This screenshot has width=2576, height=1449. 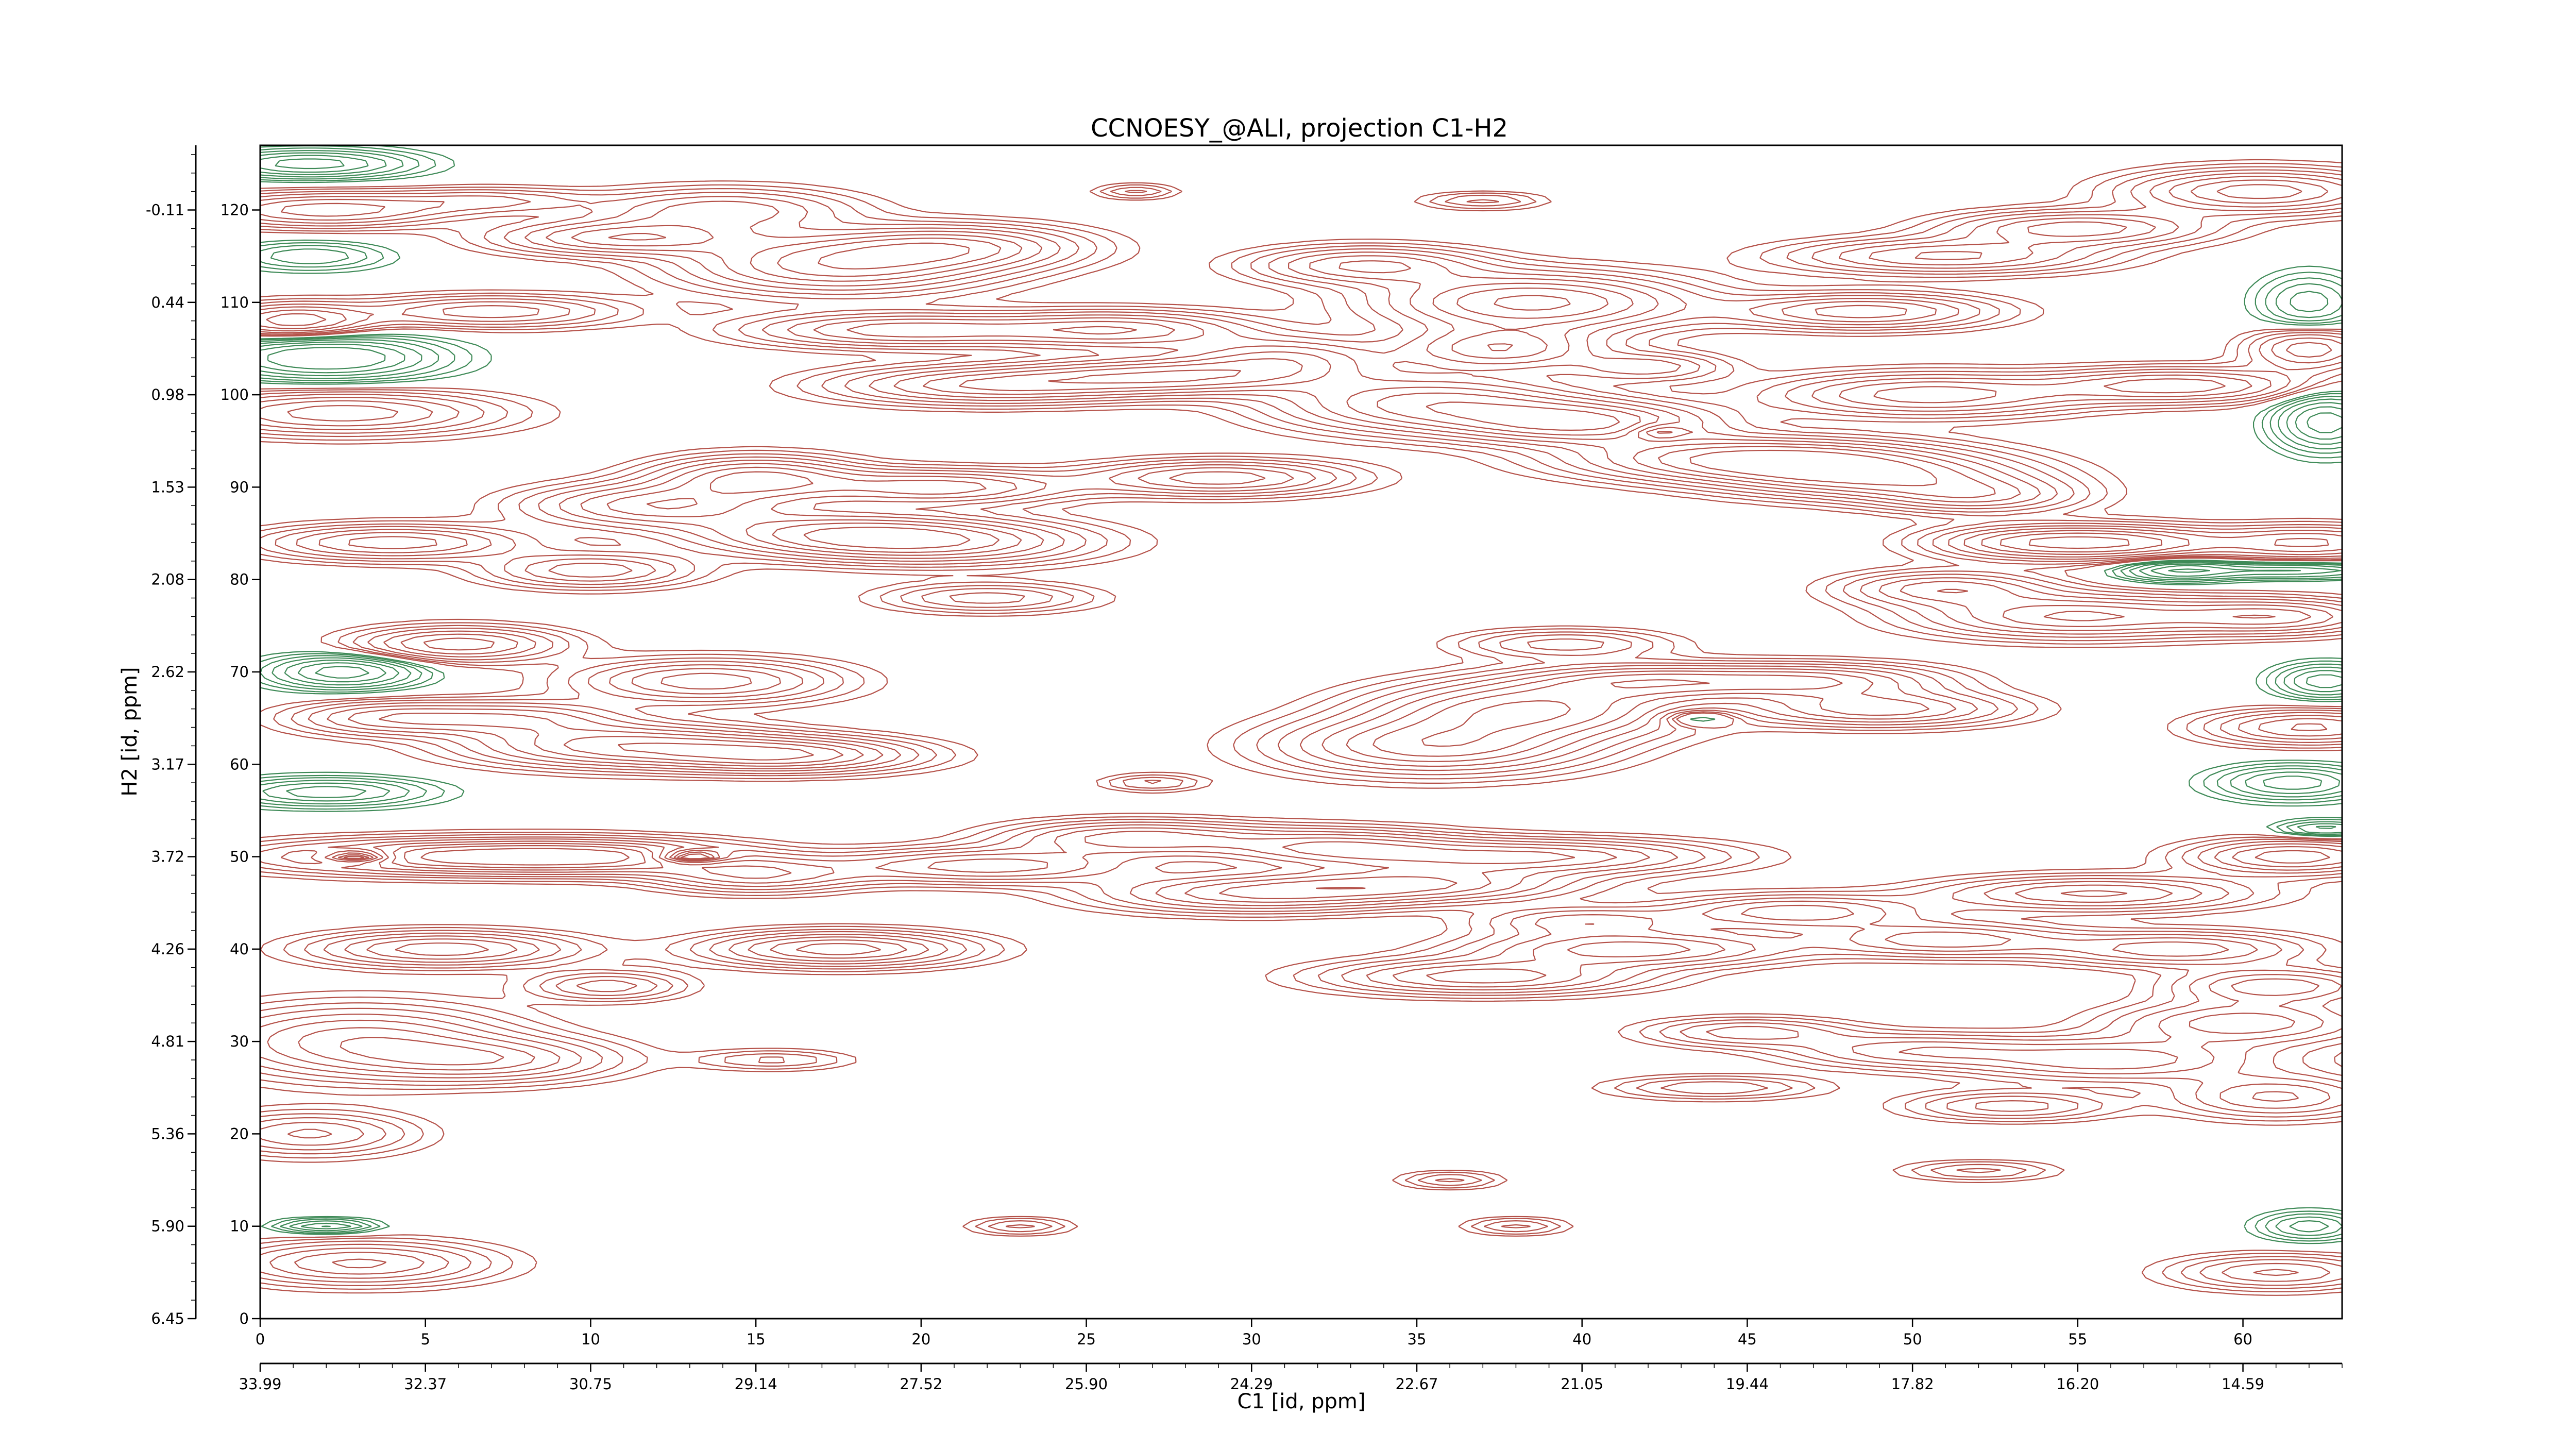 What do you see at coordinates (167, 1318) in the screenshot?
I see `y-ppm-tick-label: 6.45` at bounding box center [167, 1318].